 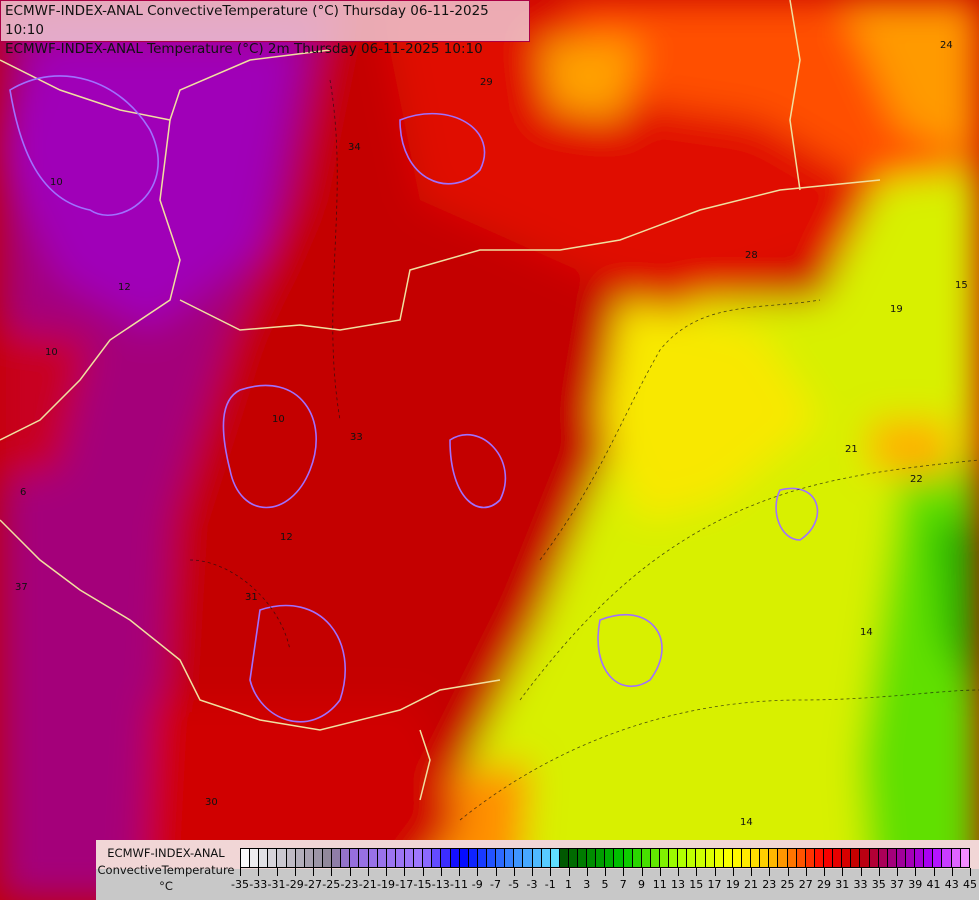 I want to click on colorbar-tick-label: -23, so click(x=349, y=884).